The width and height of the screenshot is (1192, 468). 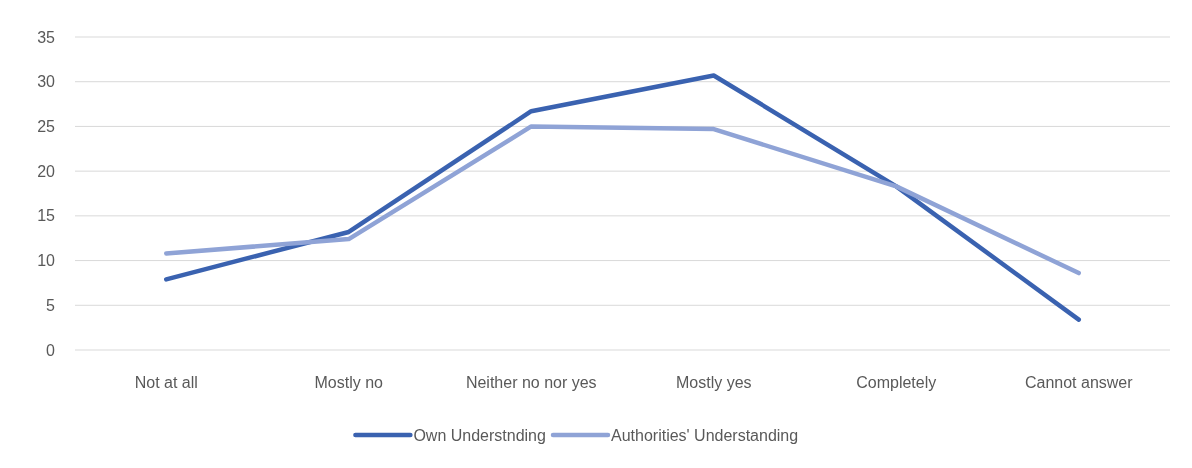 What do you see at coordinates (713, 382) in the screenshot?
I see `x-tick-label: Mostly yes` at bounding box center [713, 382].